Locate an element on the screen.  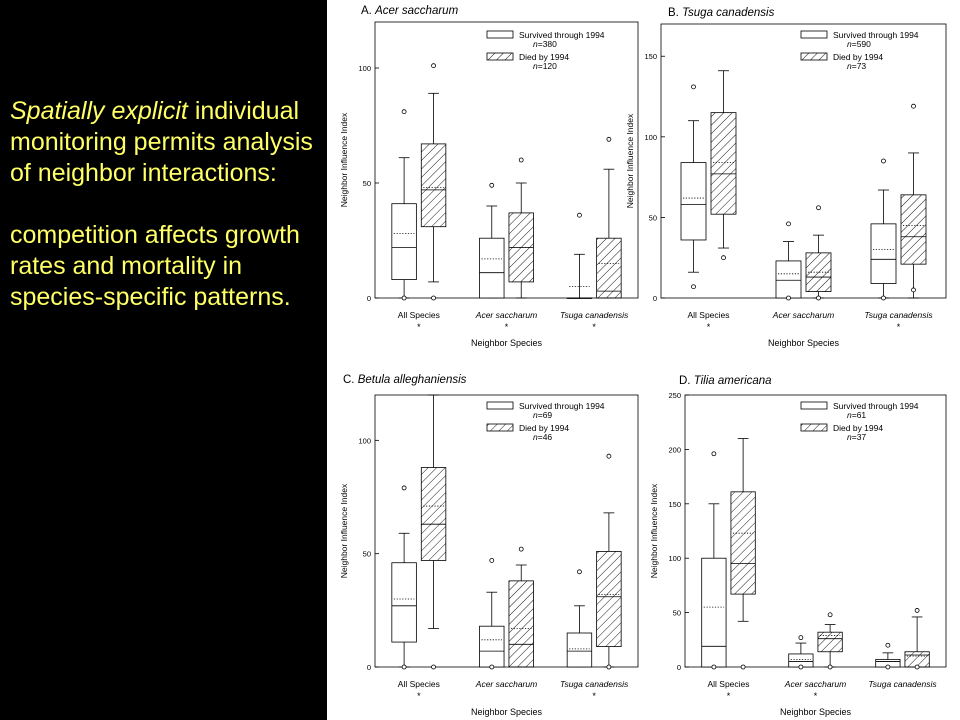
y-tick-label: 150 is located at coordinates (650, 56).